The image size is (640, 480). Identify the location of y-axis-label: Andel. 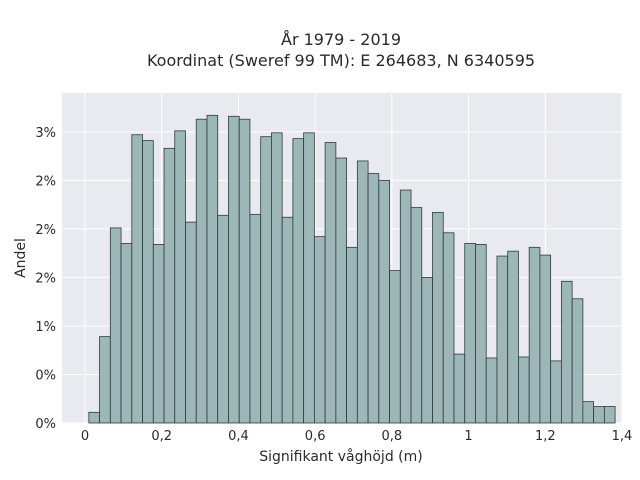
(21, 258).